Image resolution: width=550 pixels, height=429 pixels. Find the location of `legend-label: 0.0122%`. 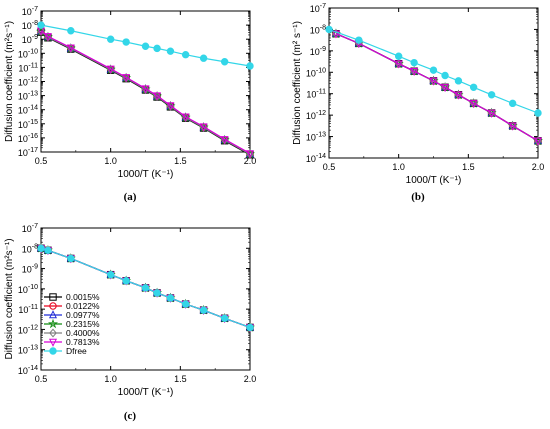

legend-label: 0.0122% is located at coordinates (83, 306).